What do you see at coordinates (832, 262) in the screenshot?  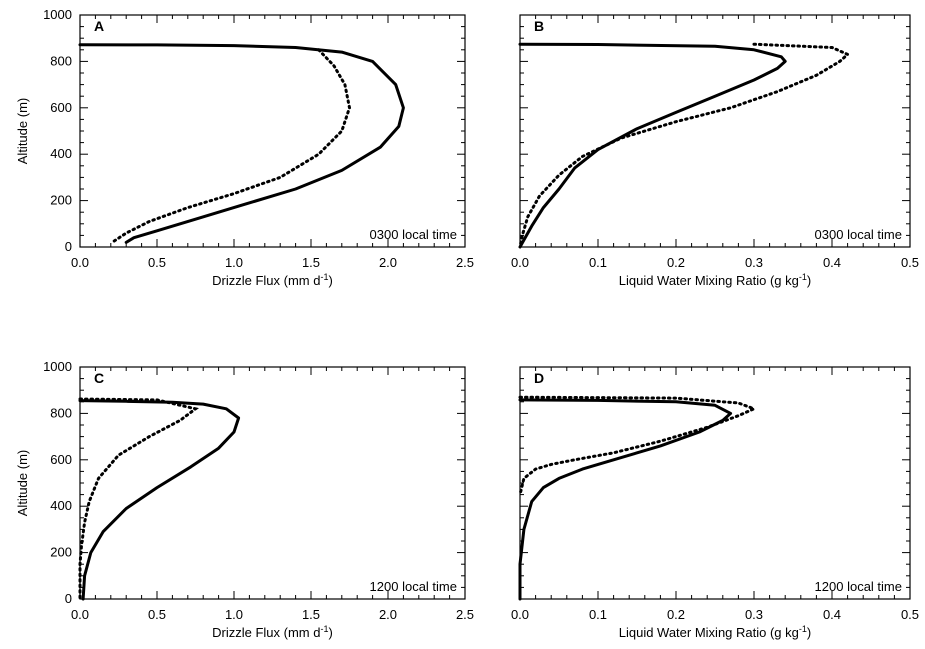 I see `panel-b-xtick-label: 0.4` at bounding box center [832, 262].